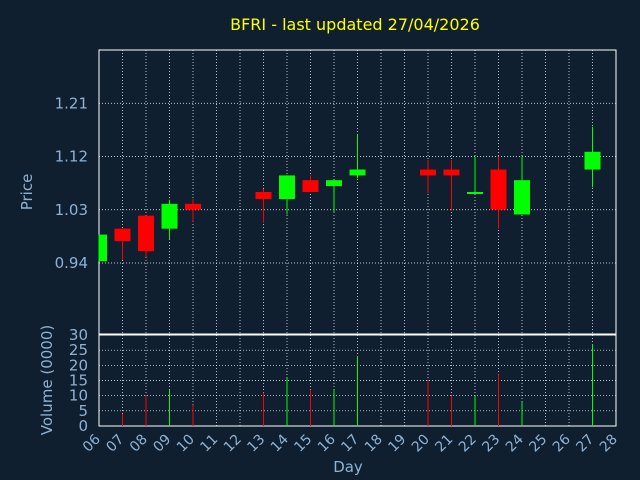 The height and width of the screenshot is (480, 640). I want to click on volume-tick-label: 15, so click(78, 381).